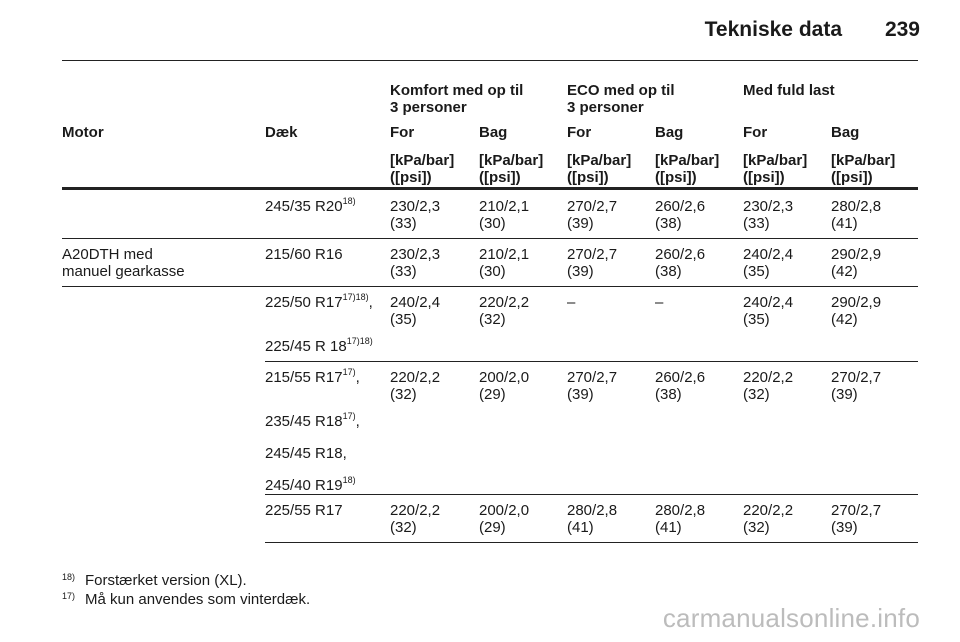  What do you see at coordinates (166, 580) in the screenshot?
I see `footnote-text: Forstærket version (XL).` at bounding box center [166, 580].